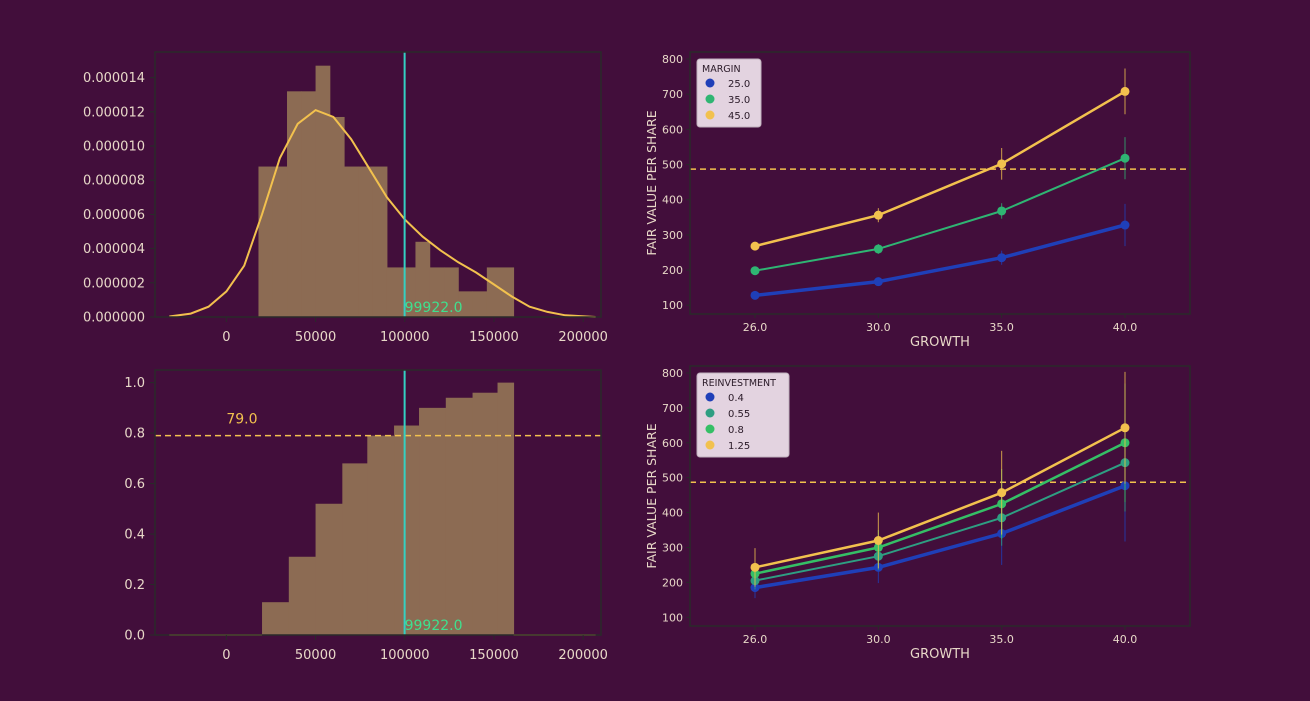  I want to click on cdf-xtick-label: 0, so click(226, 655).